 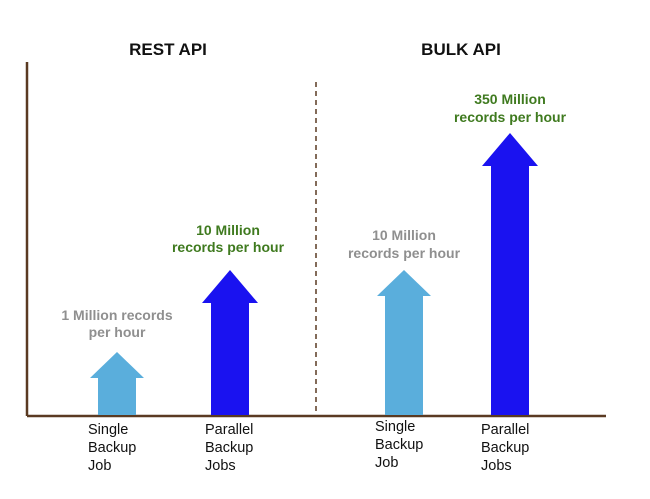 I want to click on rest-single-label-line1: 1 Million records, so click(x=116, y=315).